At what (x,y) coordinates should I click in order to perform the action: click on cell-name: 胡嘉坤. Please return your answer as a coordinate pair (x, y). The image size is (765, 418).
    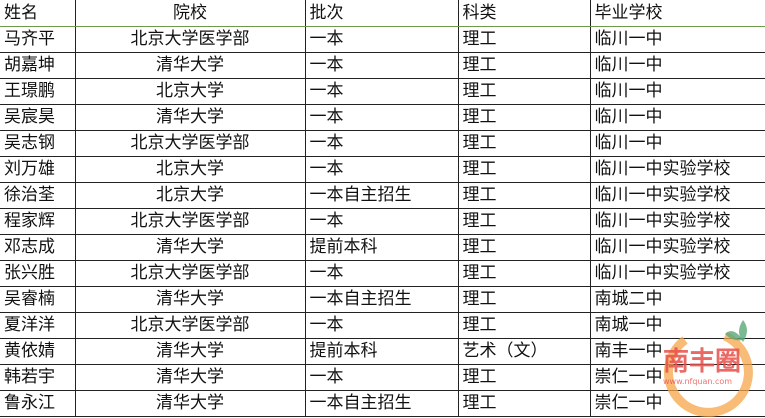
    Looking at the image, I should click on (38, 65).